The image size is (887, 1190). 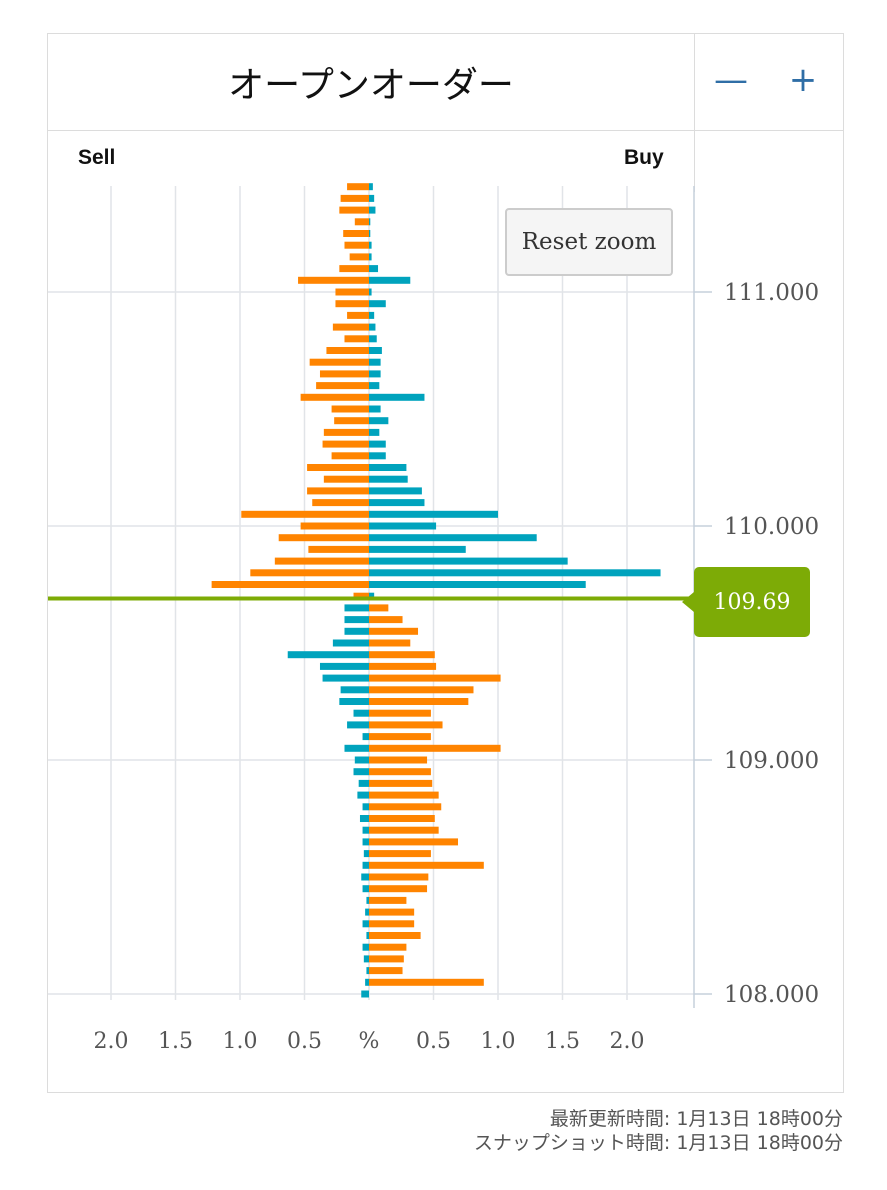 What do you see at coordinates (803, 80) in the screenshot?
I see `zoom-in-button: +` at bounding box center [803, 80].